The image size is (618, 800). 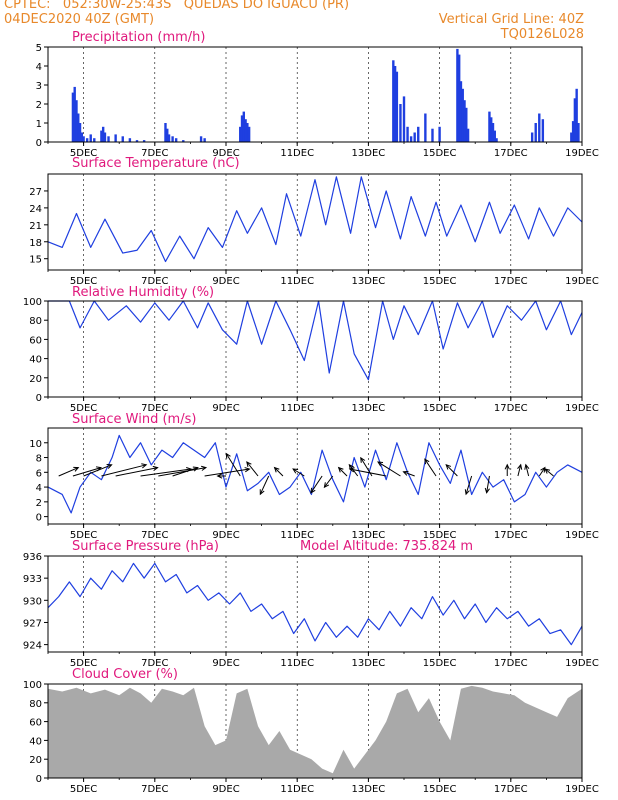 I want to click on y-tick-label: 10, so click(x=35, y=444).